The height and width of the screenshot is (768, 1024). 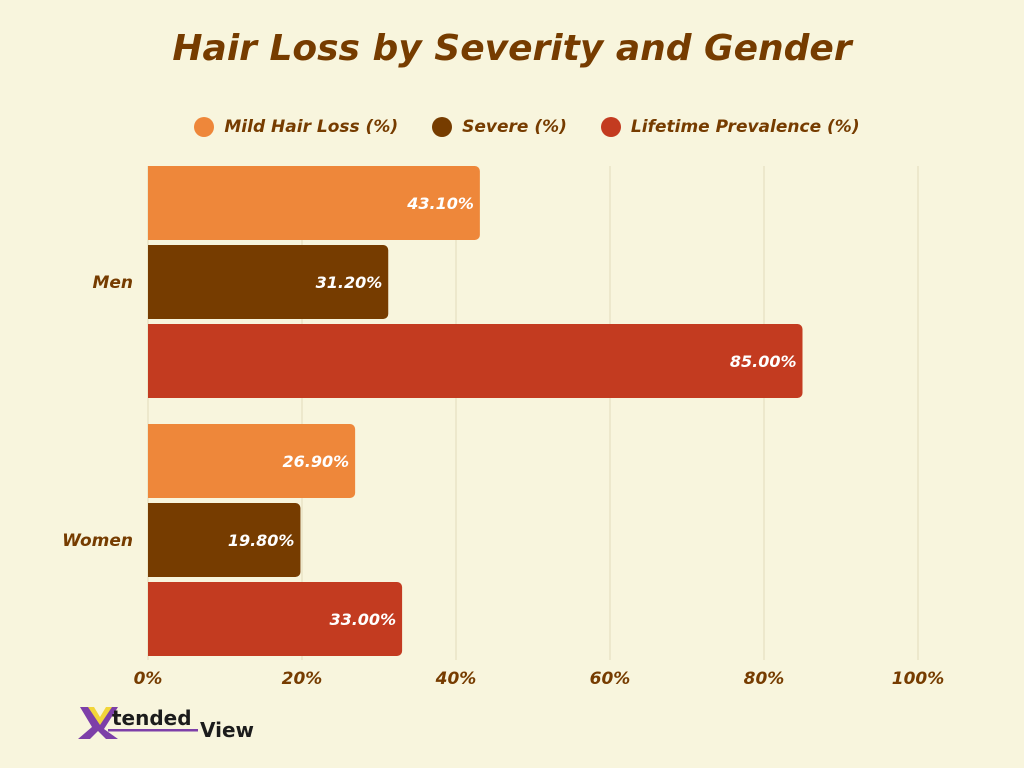 I want to click on legend-item-lifetime: Lifetime Prevalence (%), so click(x=730, y=127).